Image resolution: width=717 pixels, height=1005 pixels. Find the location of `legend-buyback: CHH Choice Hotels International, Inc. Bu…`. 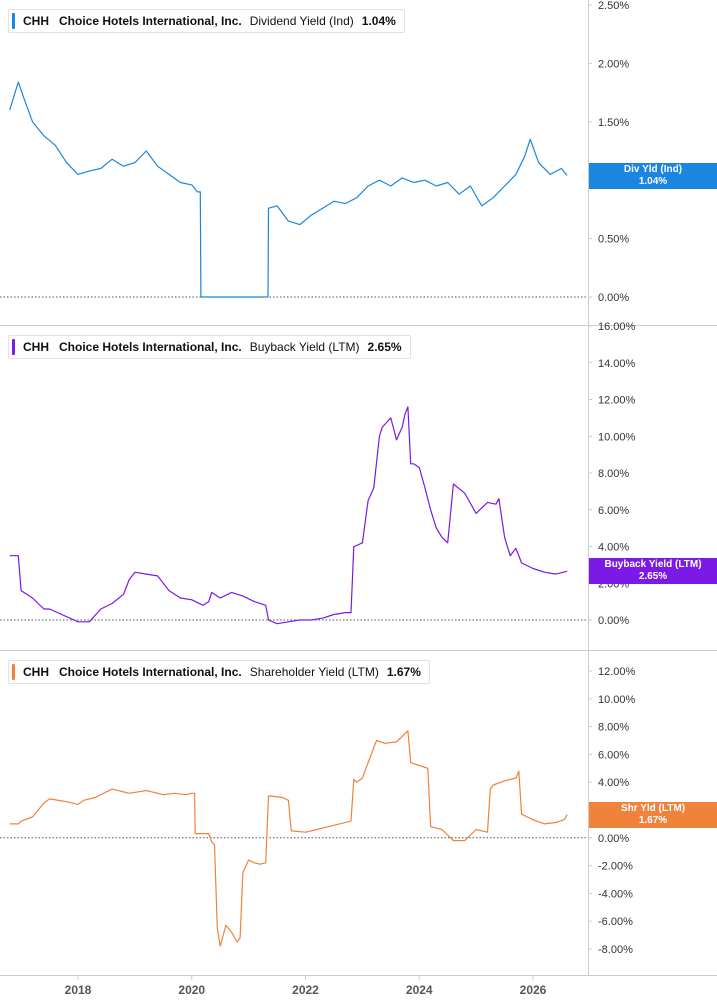

legend-buyback: CHH Choice Hotels International, Inc. Bu… is located at coordinates (209, 347).